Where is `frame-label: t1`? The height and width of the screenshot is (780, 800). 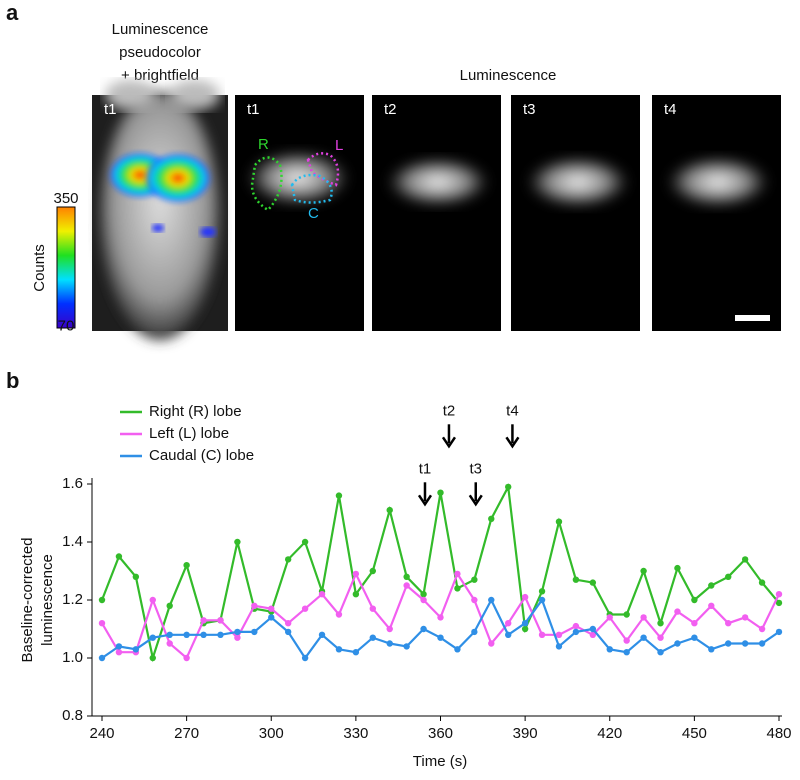
frame-label: t1 is located at coordinates (110, 109).